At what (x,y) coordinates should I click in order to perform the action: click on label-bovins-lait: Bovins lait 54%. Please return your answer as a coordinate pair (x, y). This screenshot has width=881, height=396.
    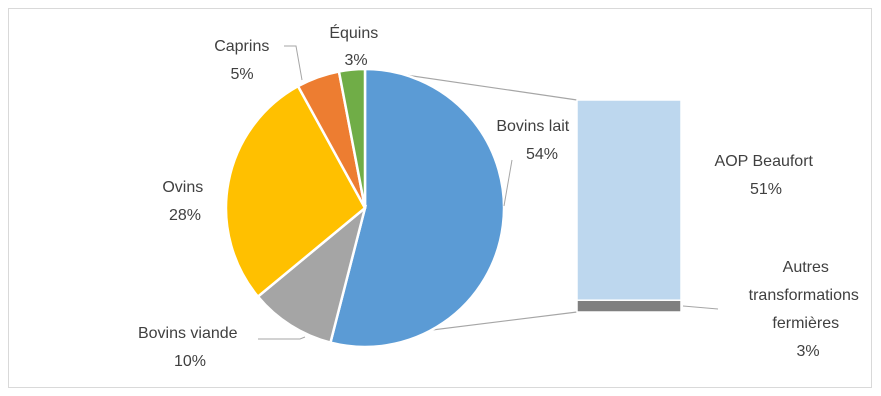
    Looking at the image, I should click on (534, 140).